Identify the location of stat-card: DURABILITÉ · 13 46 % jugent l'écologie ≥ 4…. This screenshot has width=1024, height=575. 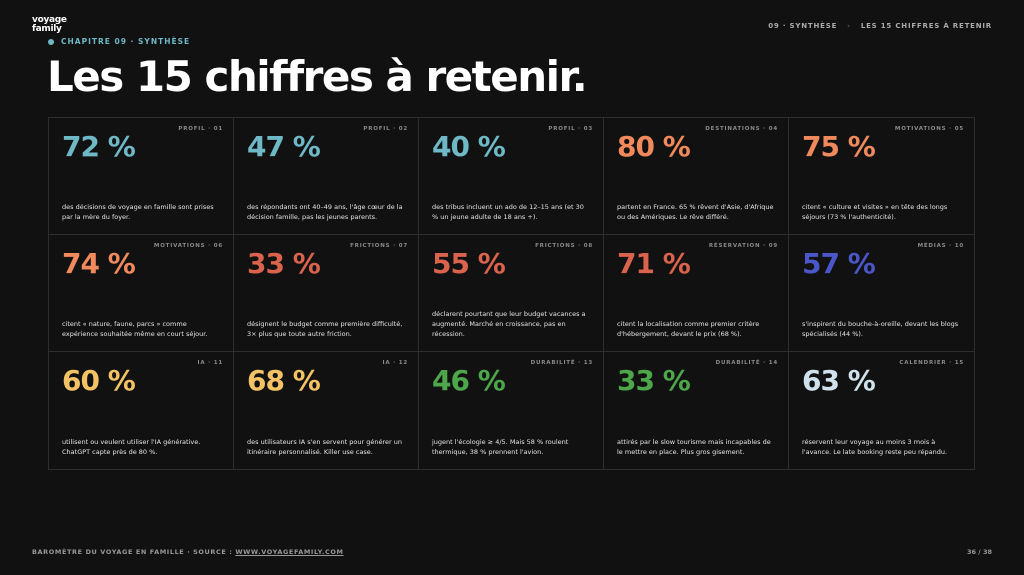
(511, 410).